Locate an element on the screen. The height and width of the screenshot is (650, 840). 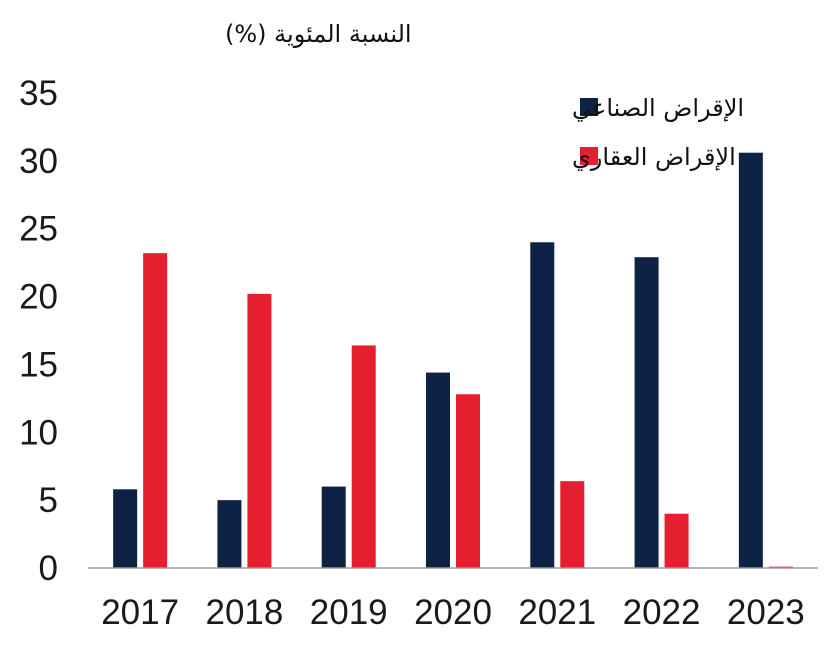
y-tick-label: 10 is located at coordinates (38, 432).